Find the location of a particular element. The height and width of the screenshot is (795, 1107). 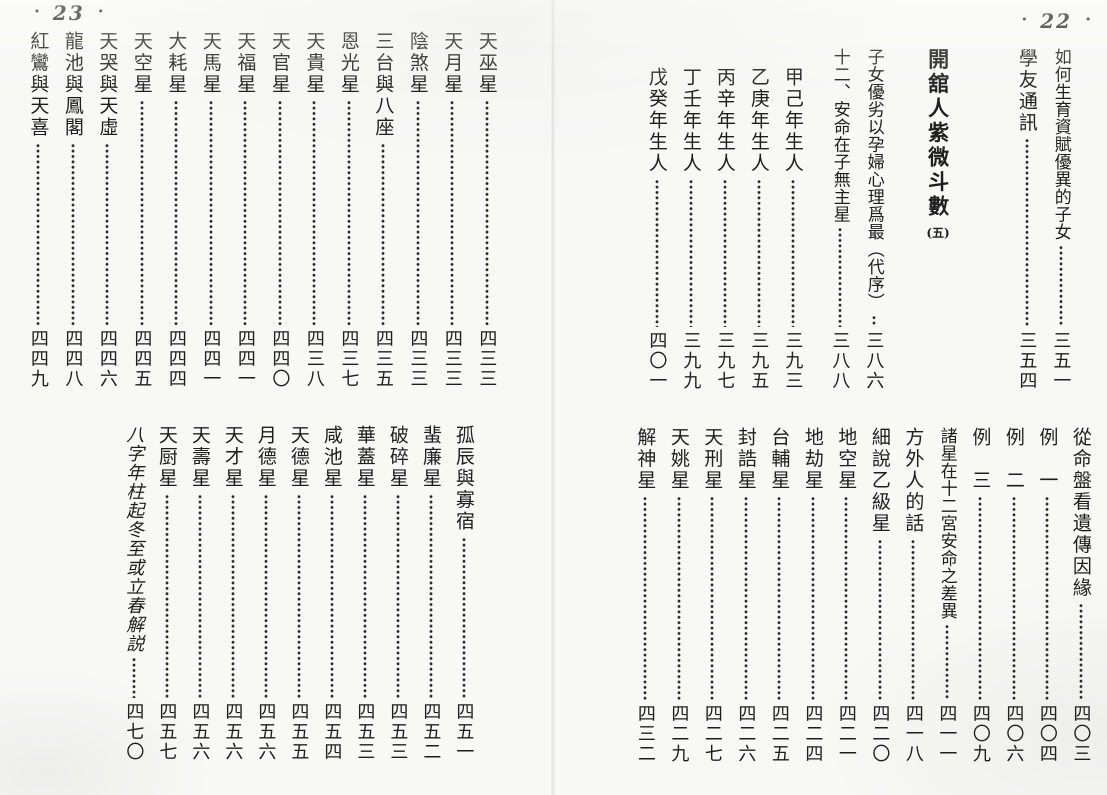

toc-entry-title: 天厨星 is located at coordinates (166, 457).